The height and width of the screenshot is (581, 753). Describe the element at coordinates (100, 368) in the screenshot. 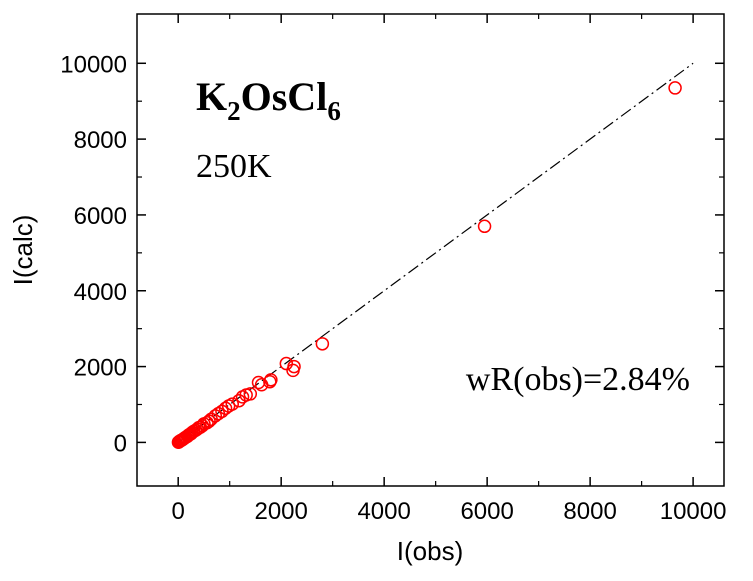

I see `y-tick-label: 2000` at that location.